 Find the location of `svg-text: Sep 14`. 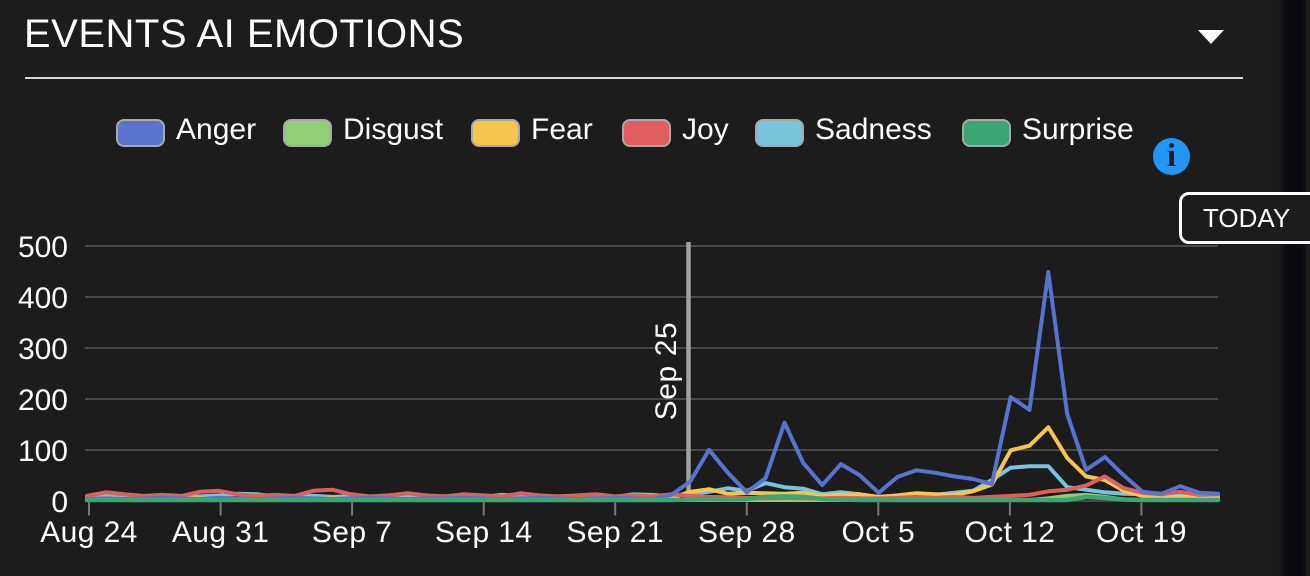

svg-text: Sep 14 is located at coordinates (483, 532).